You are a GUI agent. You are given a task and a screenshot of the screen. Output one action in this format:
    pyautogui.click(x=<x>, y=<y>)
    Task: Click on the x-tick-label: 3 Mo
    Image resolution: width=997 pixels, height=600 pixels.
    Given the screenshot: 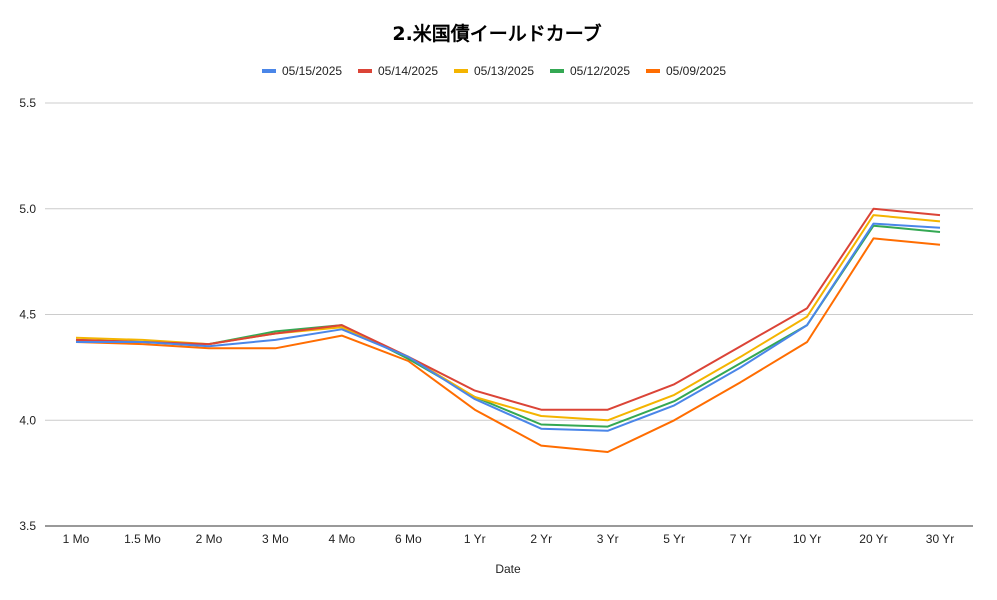 What is the action you would take?
    pyautogui.click(x=275, y=539)
    